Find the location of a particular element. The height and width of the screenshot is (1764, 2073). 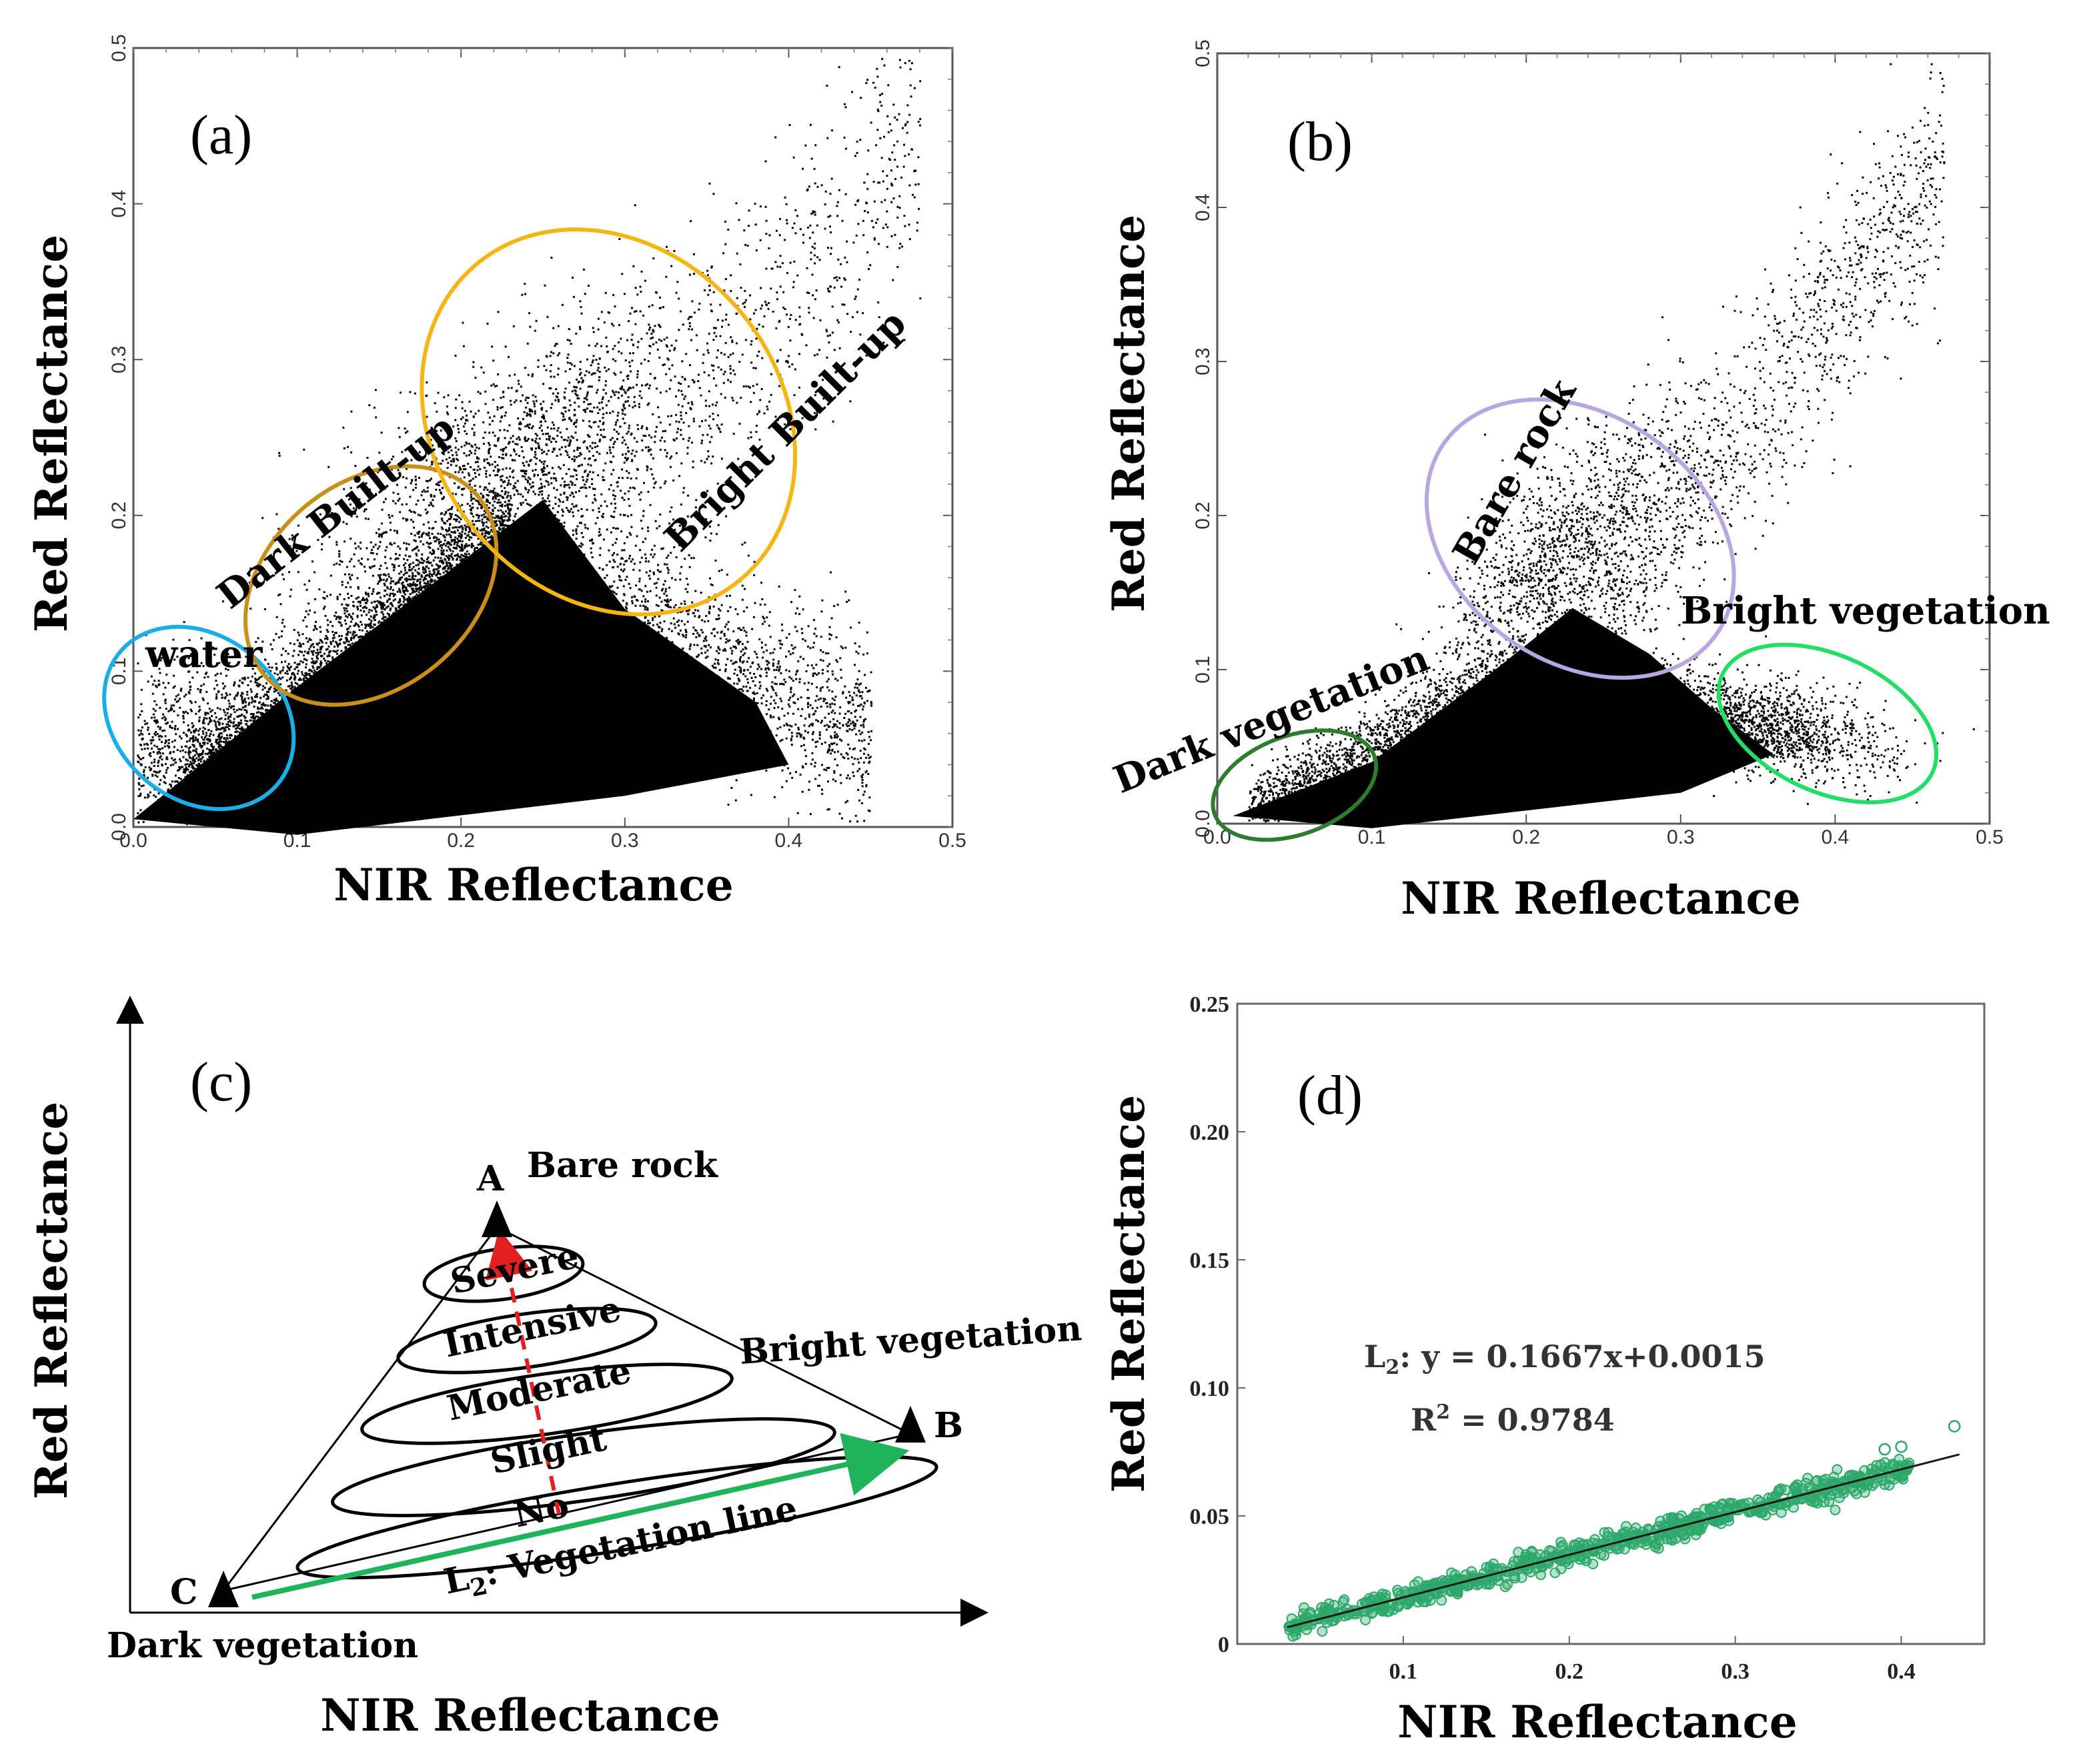

panel-a-y-tick-label: 0.2 is located at coordinates (119, 516).